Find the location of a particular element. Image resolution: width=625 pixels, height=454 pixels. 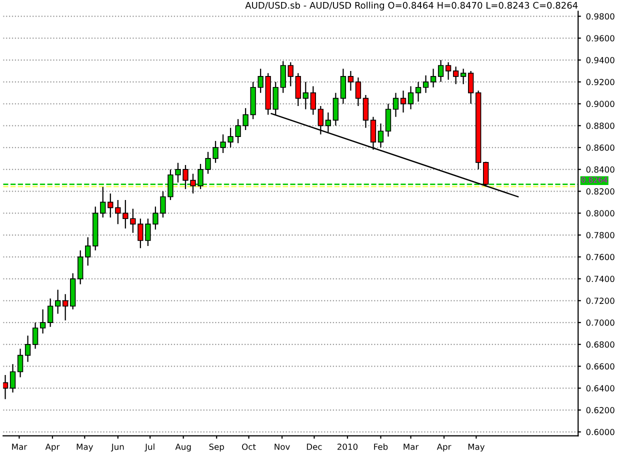

x-tick-label: Aug is located at coordinates (183, 448).